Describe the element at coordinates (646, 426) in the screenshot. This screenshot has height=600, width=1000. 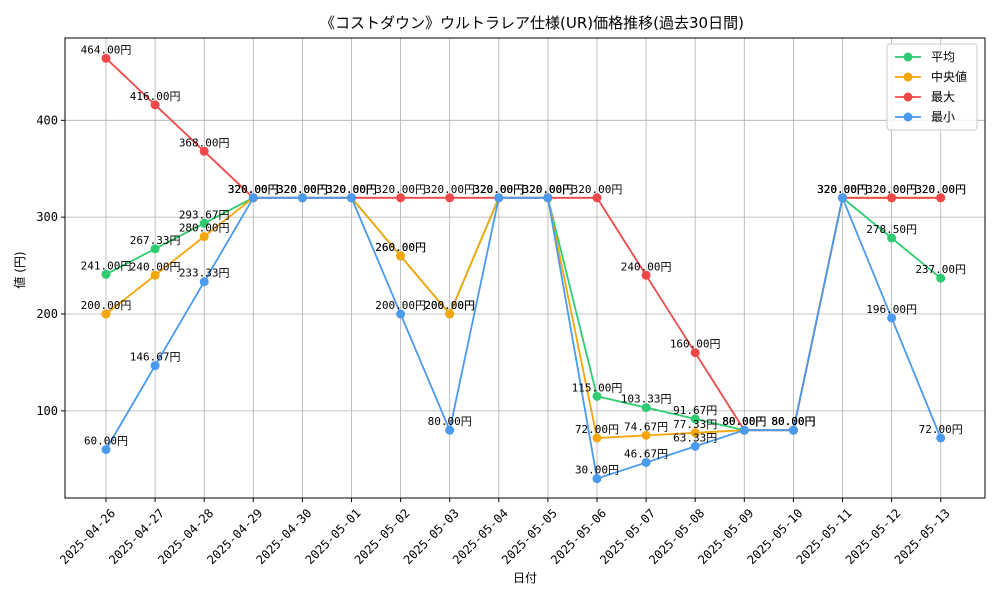
I see `data-label: 74.67円` at that location.